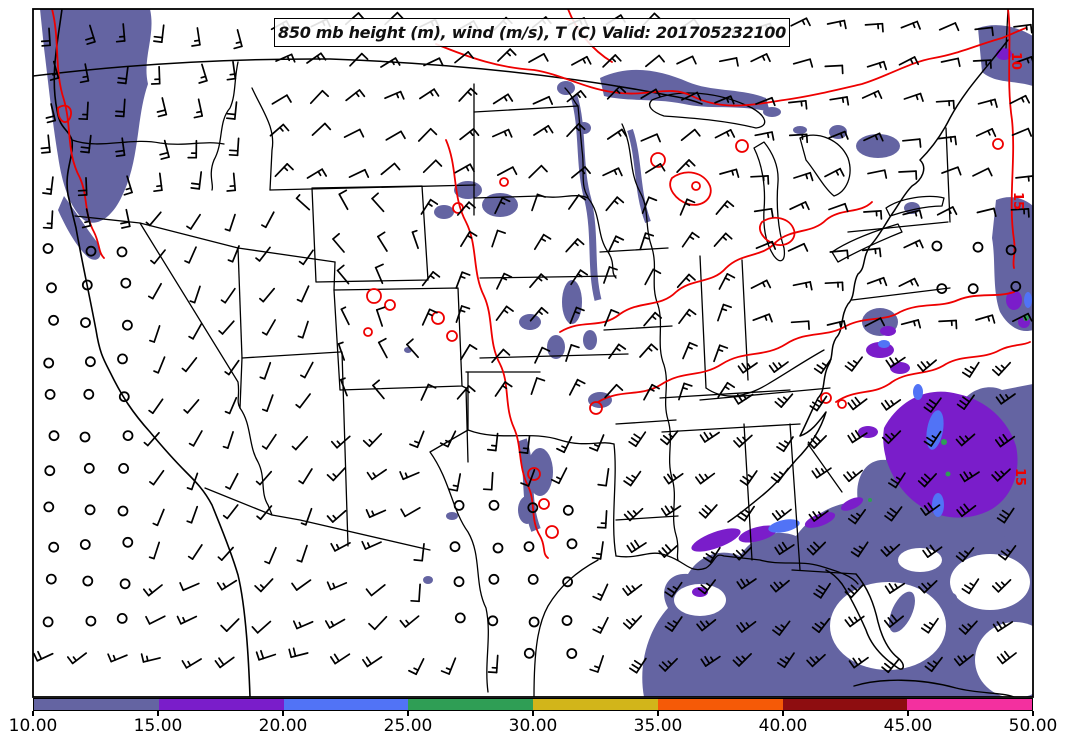  I want to click on colorbar-tick-label: 10.00, so click(33, 726).